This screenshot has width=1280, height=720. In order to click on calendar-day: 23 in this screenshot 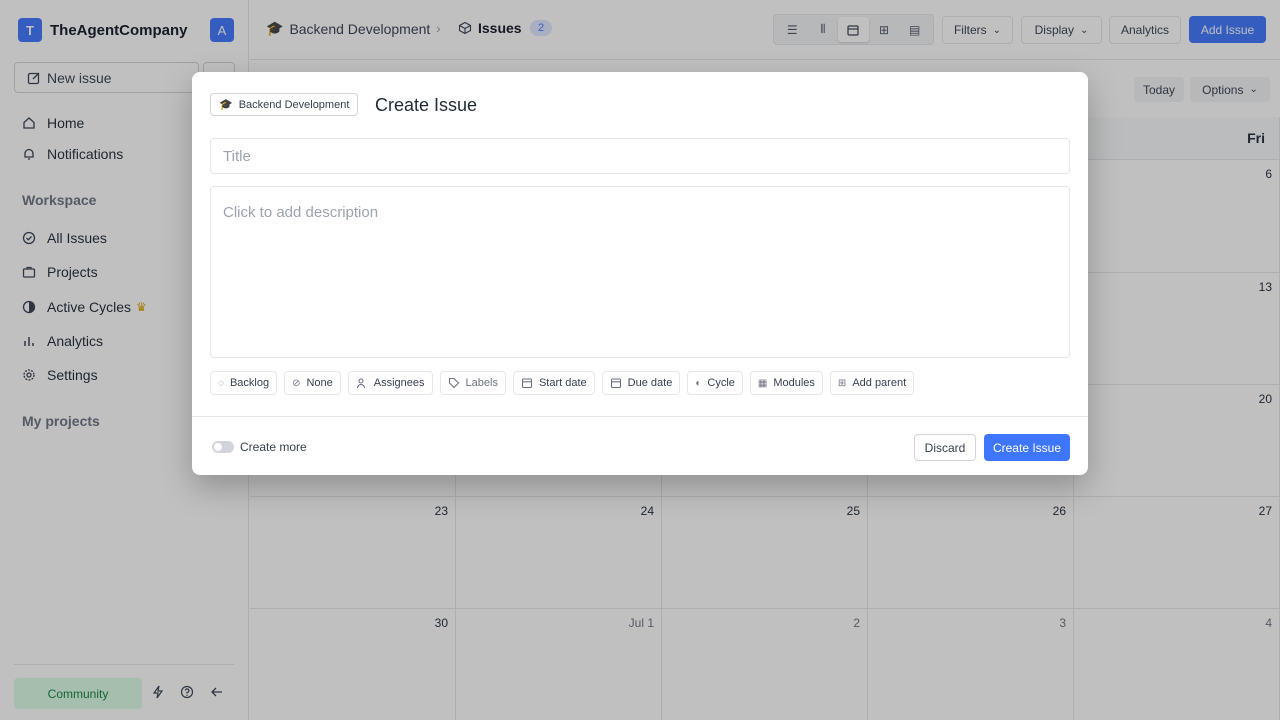, I will do `click(353, 552)`.